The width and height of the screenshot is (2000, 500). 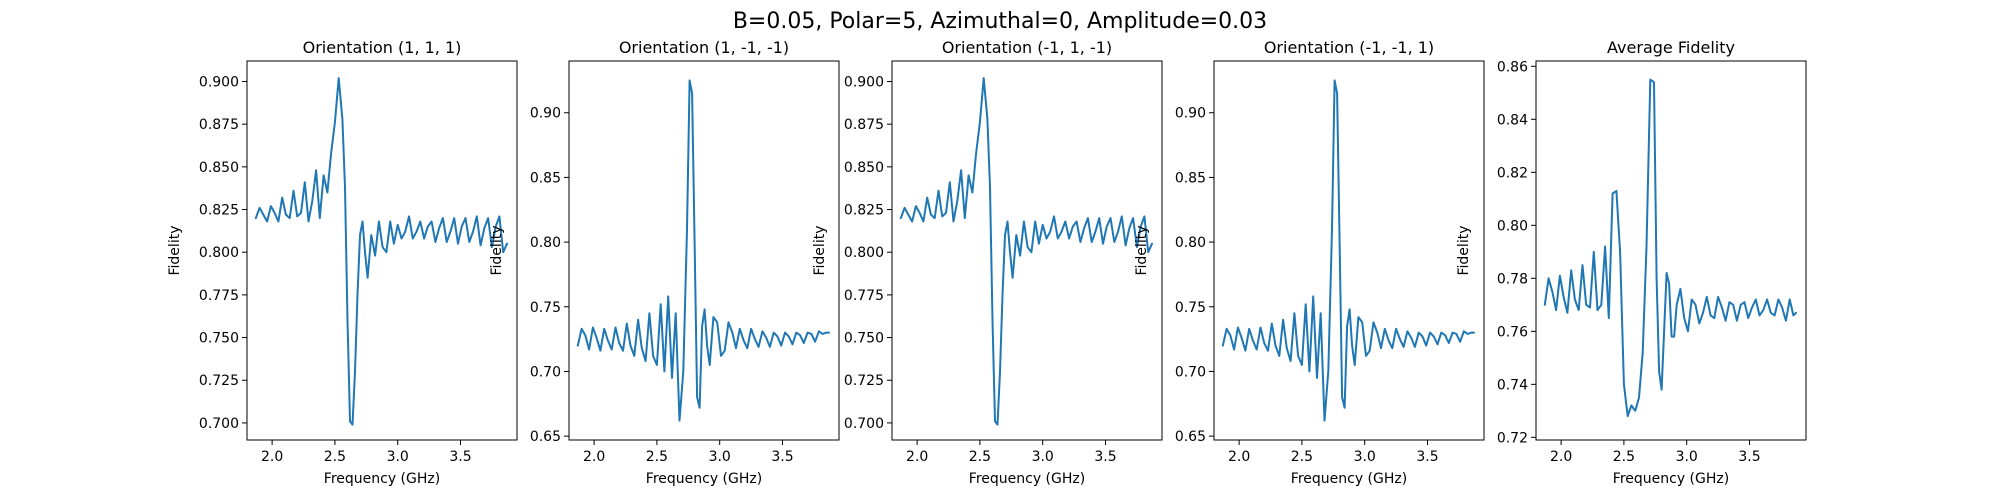 I want to click on subplot-title: Orientation (-1, 1, -1), so click(x=1027, y=47).